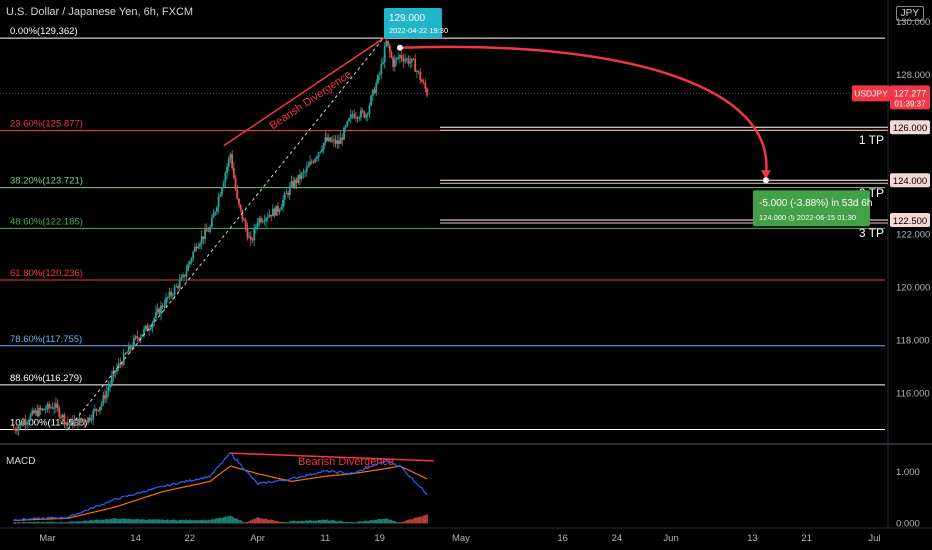 The width and height of the screenshot is (932, 550). I want to click on projection-arrowhead, so click(765, 175).